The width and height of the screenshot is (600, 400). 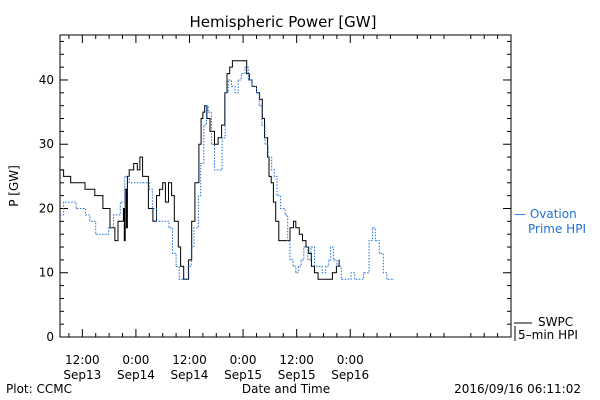 I want to click on legend-swpc-sublabel: 5–min HPI, so click(x=548, y=335).